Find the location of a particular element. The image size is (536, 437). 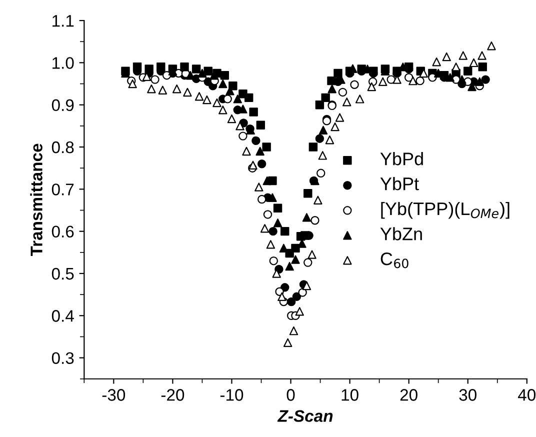

y-tick-label: 1.0 is located at coordinates (63, 63).